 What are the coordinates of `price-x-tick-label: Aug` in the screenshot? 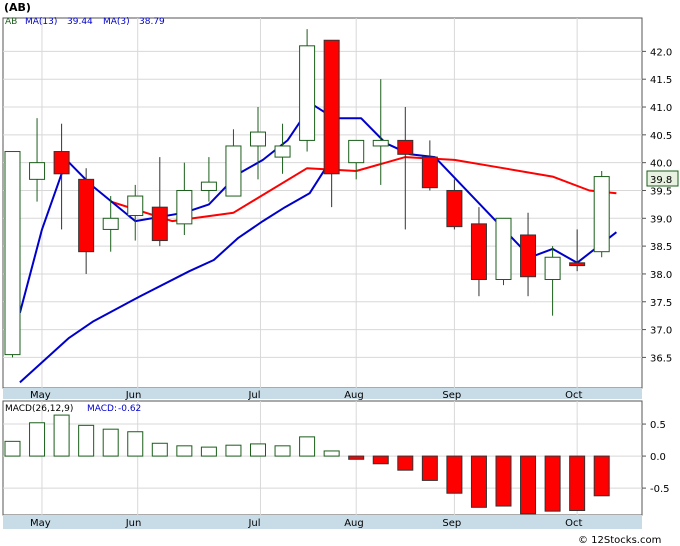 It's located at (354, 395).